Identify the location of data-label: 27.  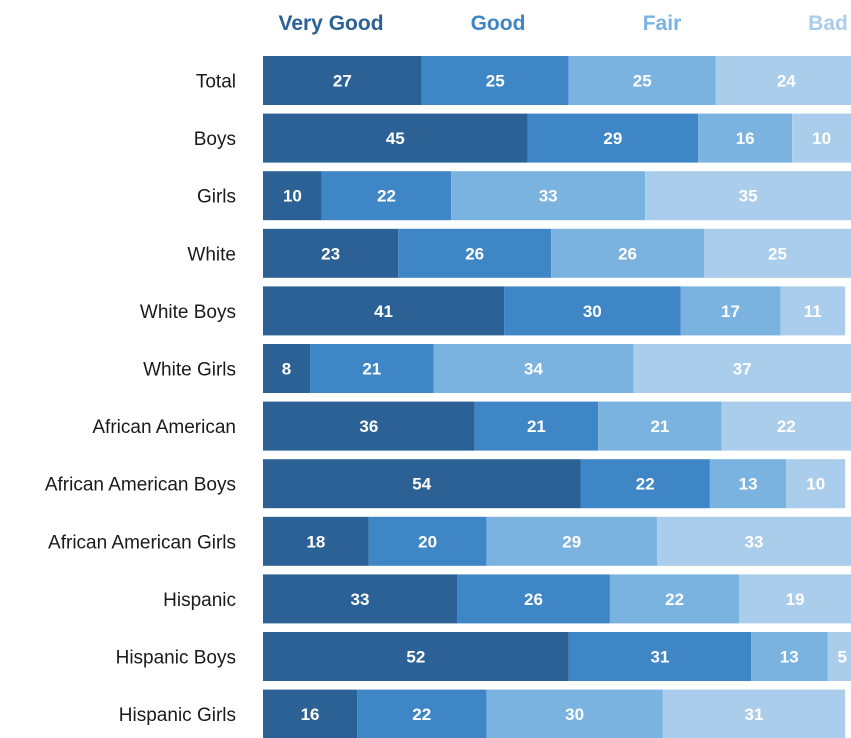
(342, 81).